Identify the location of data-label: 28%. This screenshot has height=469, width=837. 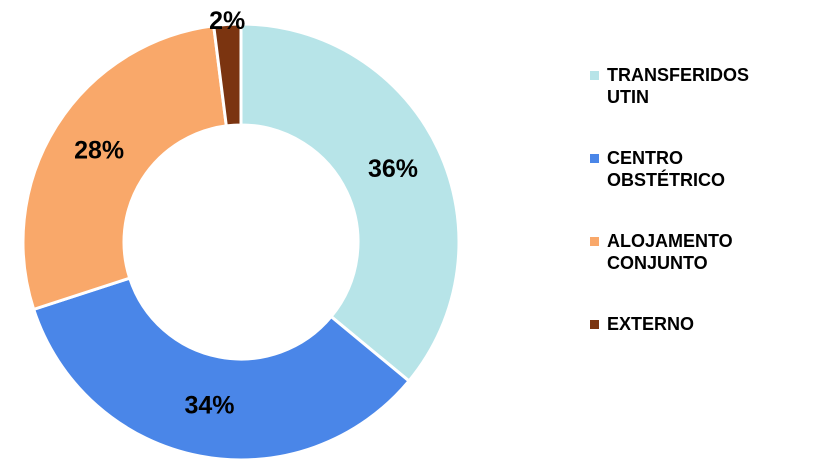
(99, 151).